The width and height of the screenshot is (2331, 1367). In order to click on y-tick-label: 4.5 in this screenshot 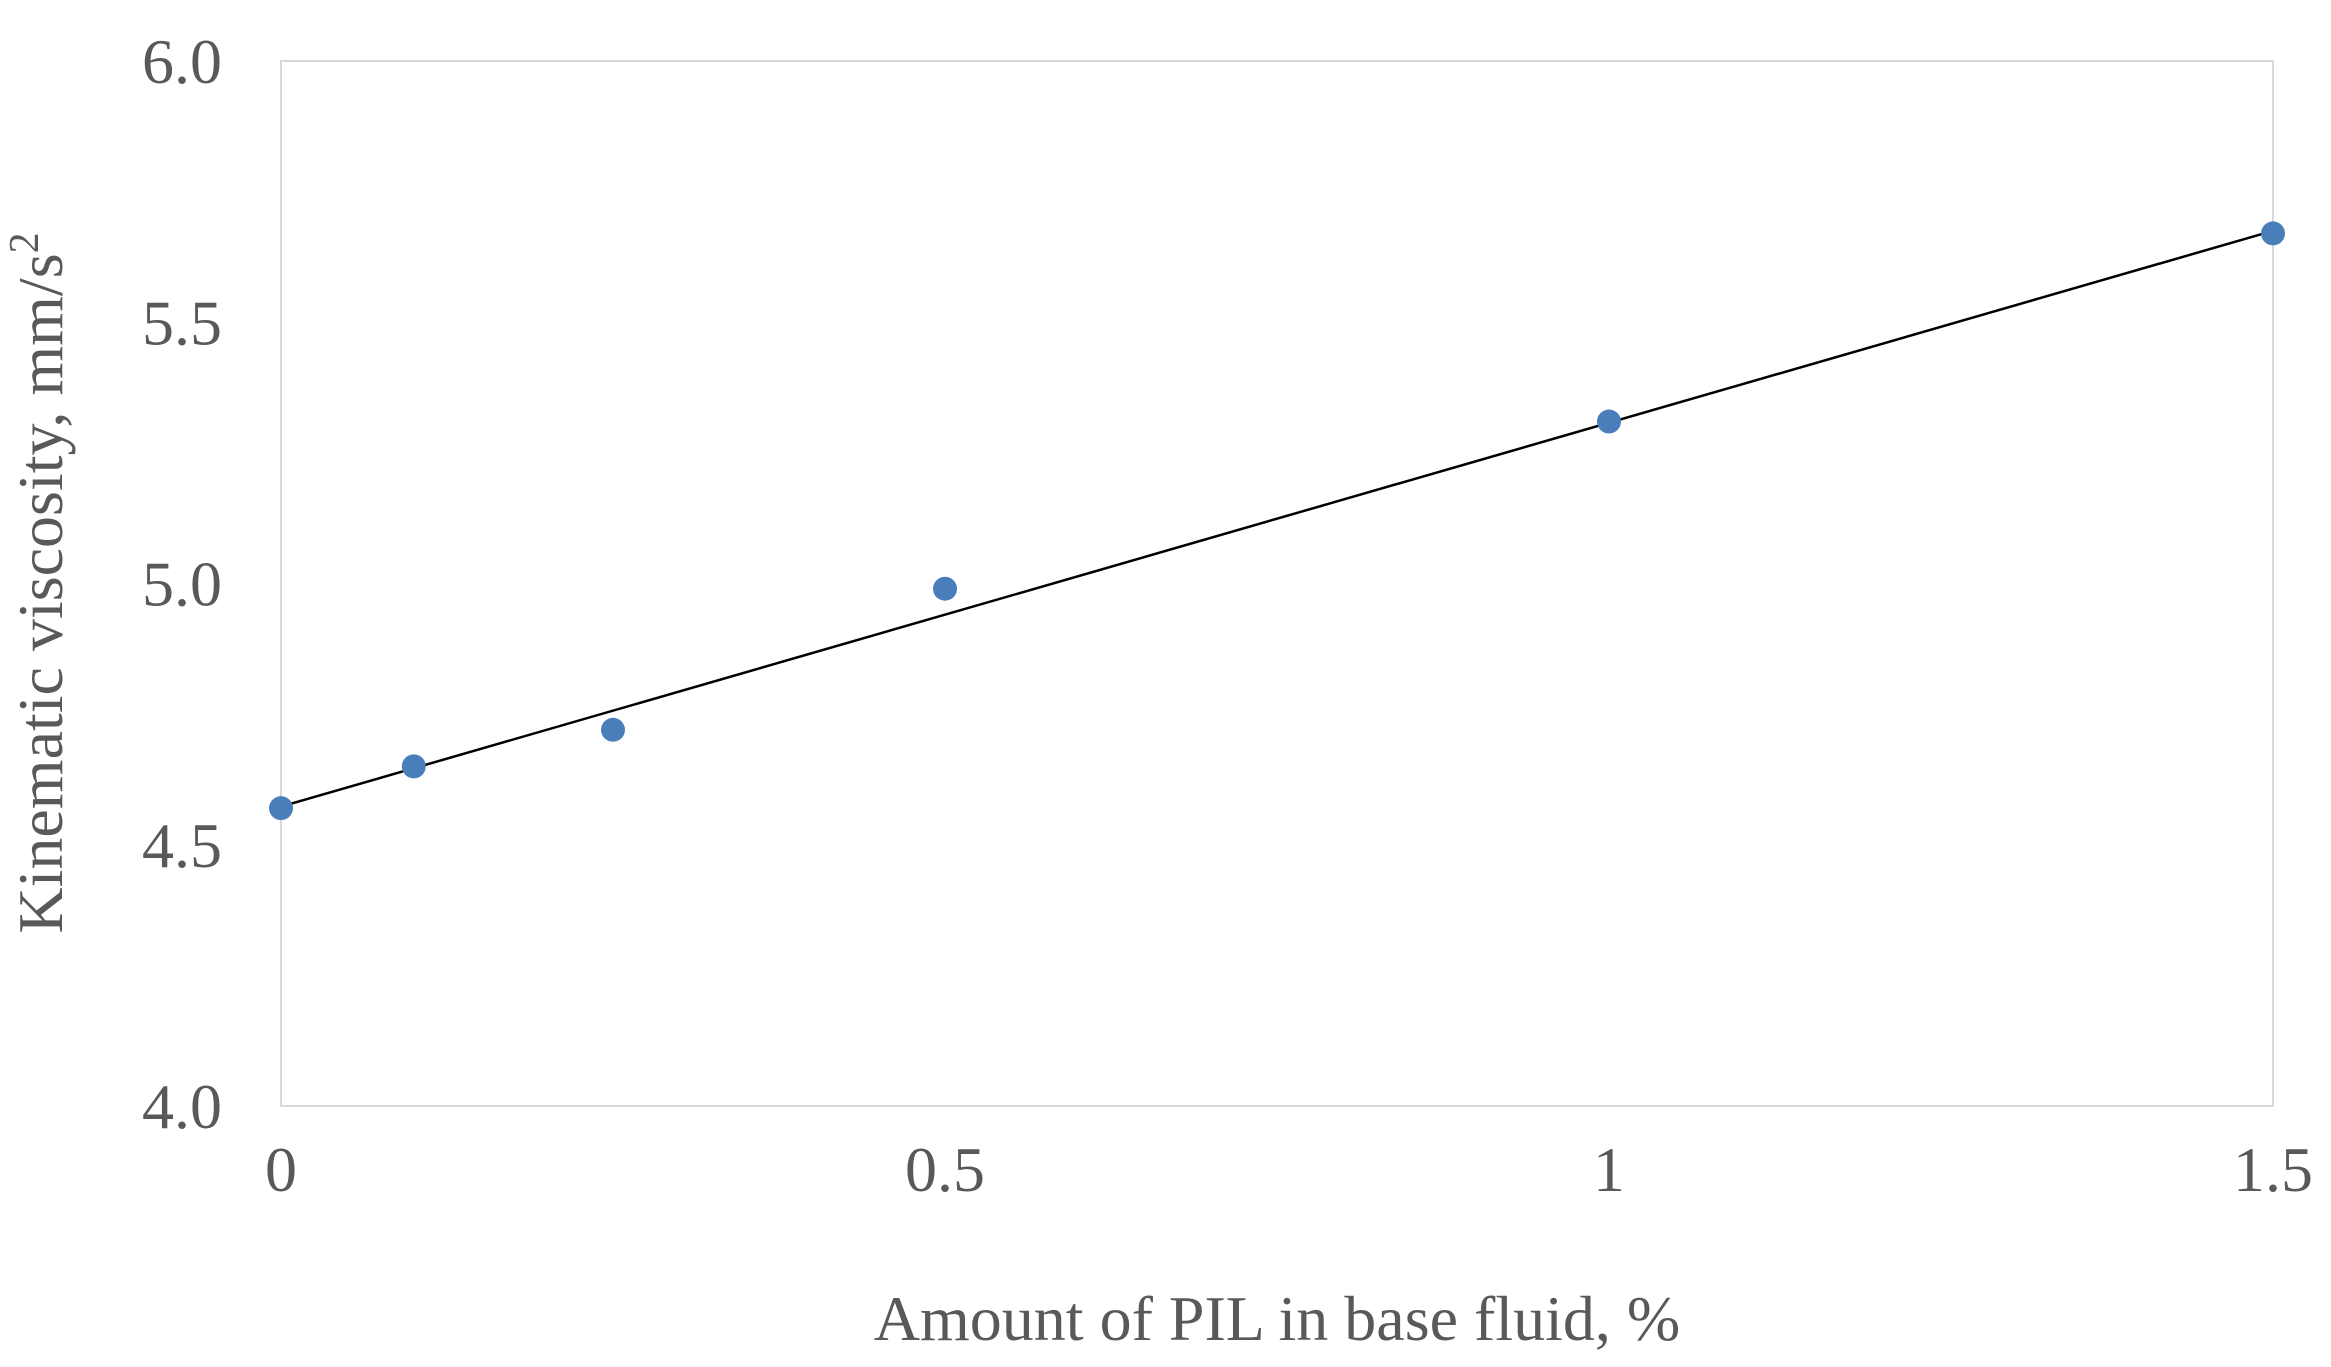, I will do `click(182, 845)`.